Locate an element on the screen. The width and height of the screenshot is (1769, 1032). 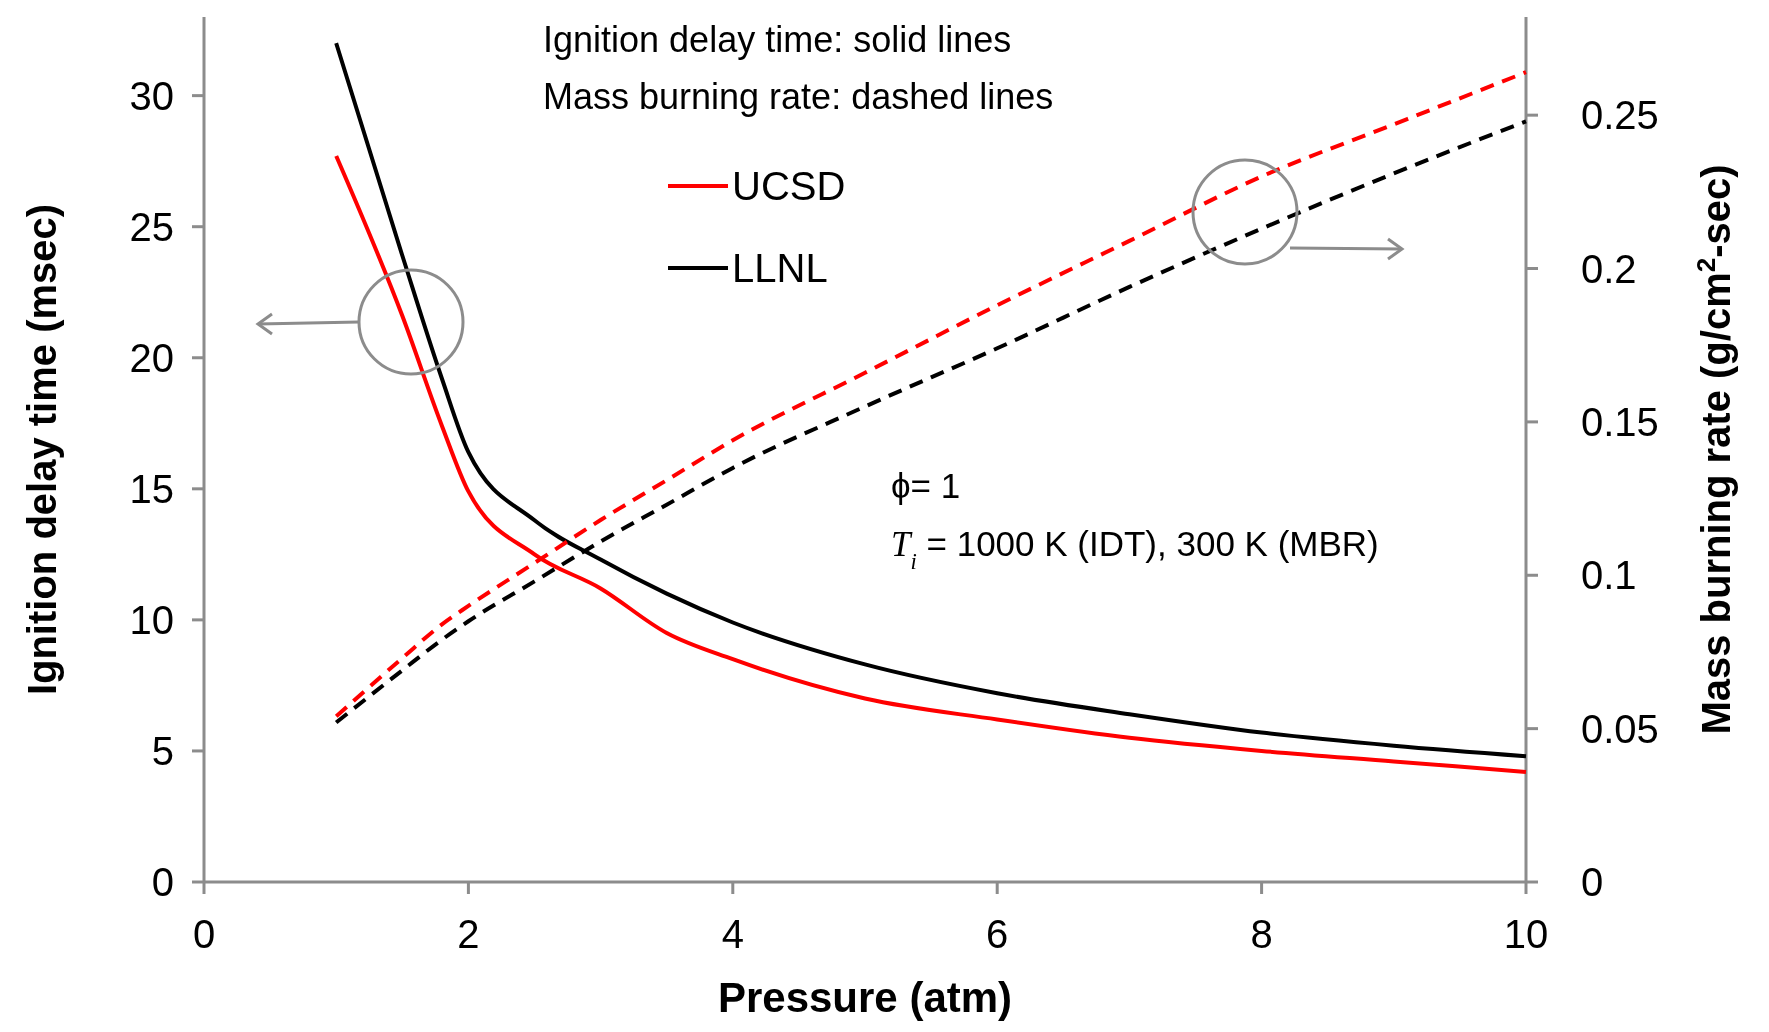
y-tick-label: 15 is located at coordinates (151, 488).